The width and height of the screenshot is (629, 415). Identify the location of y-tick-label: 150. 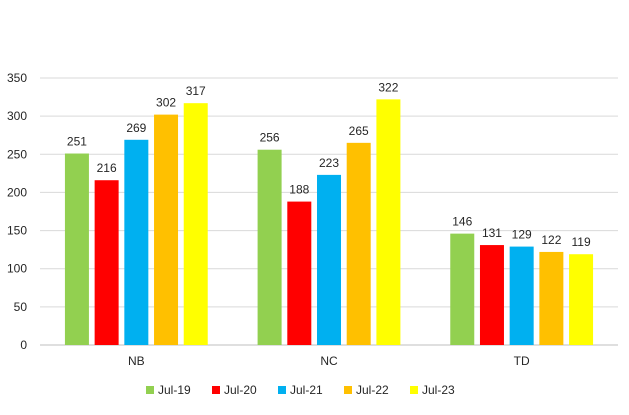
(17, 231).